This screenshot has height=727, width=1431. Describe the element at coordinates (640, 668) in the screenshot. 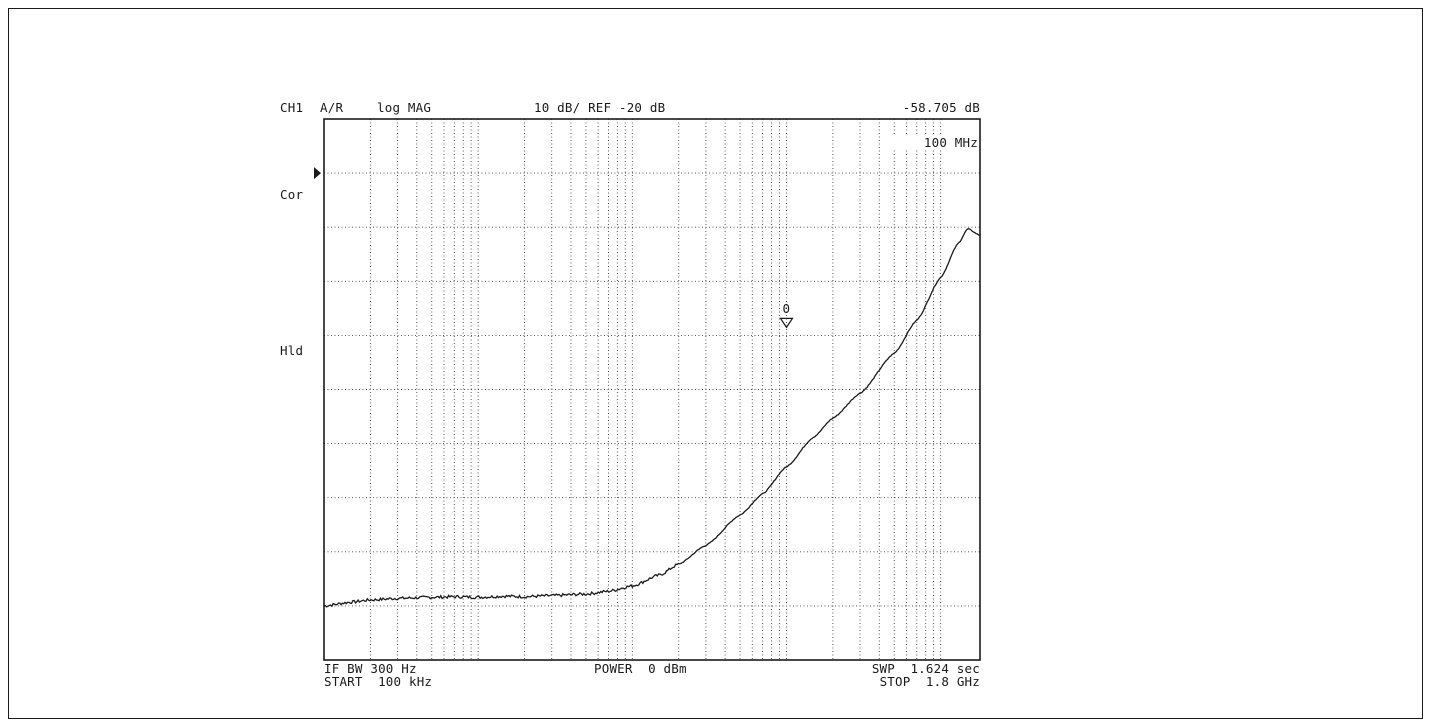

I see `source-power: POWER 0 dBm` at that location.